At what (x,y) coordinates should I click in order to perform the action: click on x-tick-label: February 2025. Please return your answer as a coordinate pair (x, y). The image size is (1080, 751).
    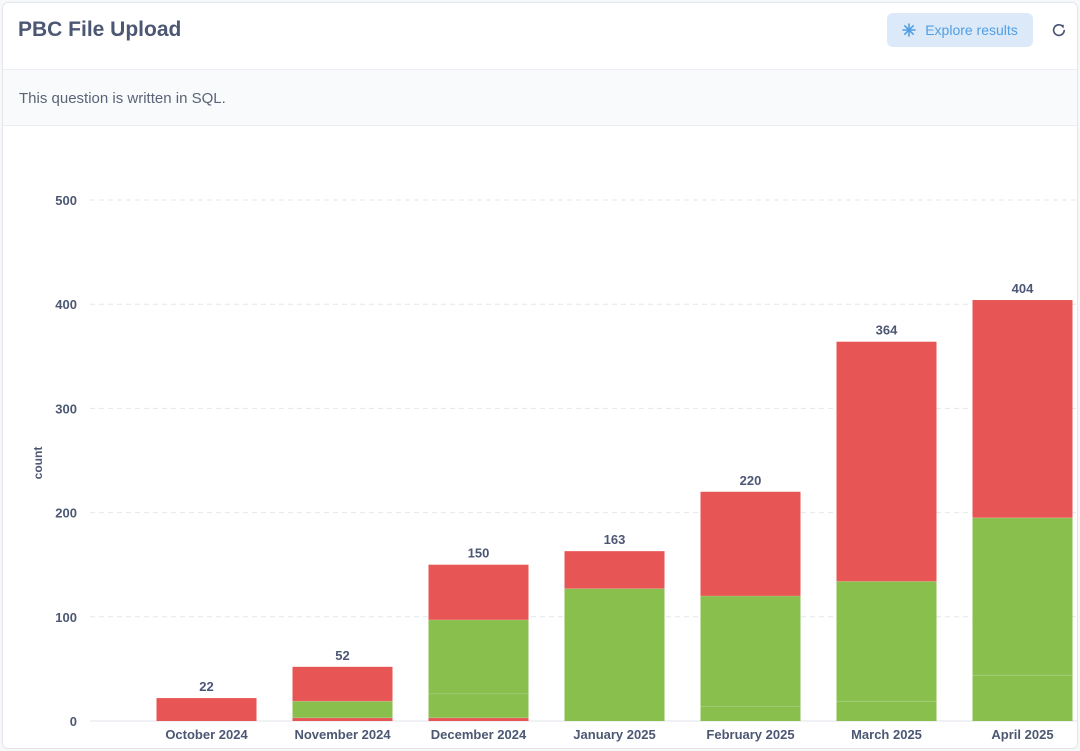
    Looking at the image, I should click on (750, 734).